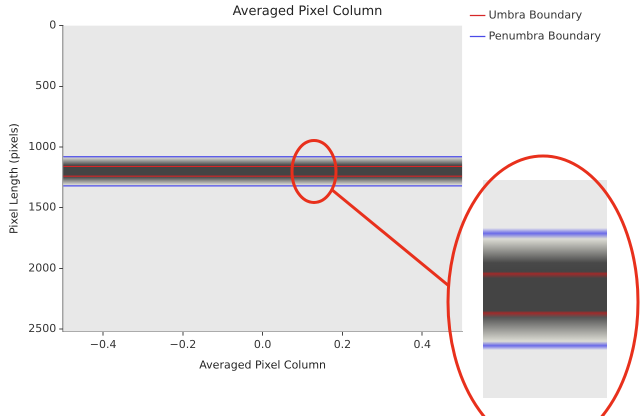 The image size is (641, 416). Describe the element at coordinates (307, 12) in the screenshot. I see `chart-title: Averaged Pixel Column` at that location.